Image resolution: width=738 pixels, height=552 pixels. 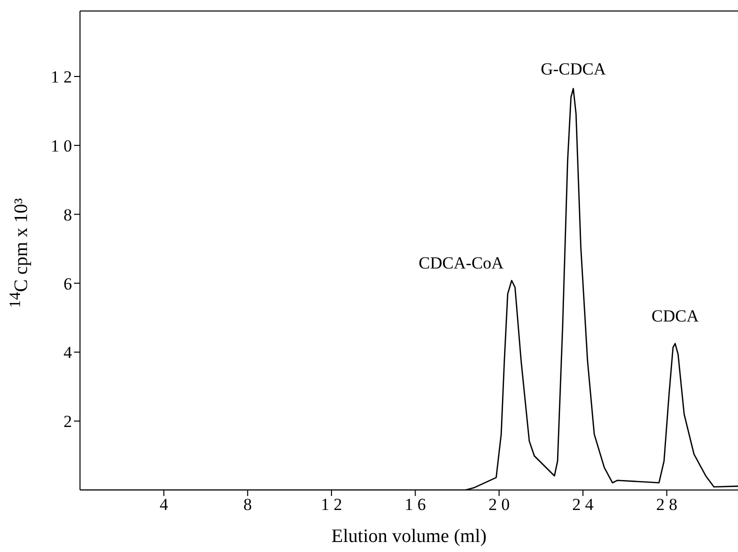 I want to click on x-tick-label: 2 8, so click(x=667, y=504).